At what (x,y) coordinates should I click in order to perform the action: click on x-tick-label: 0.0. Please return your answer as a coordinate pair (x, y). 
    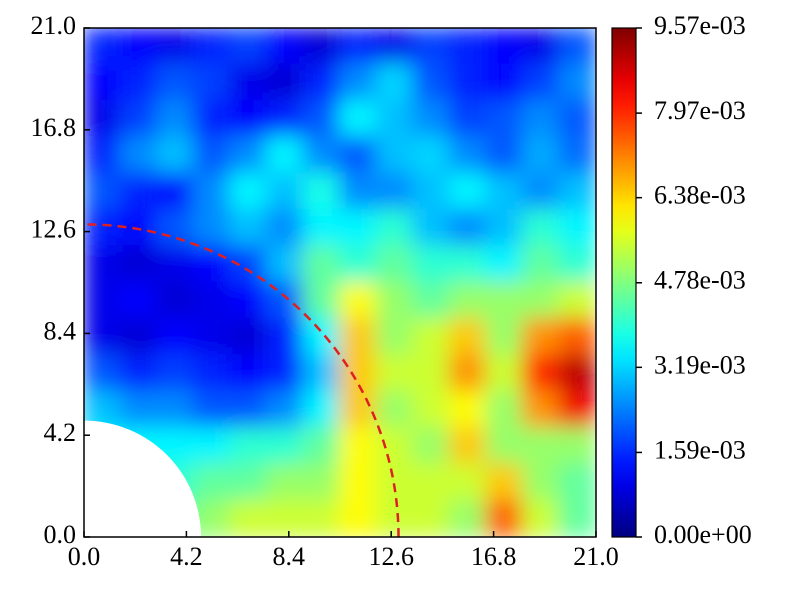
    Looking at the image, I should click on (84, 556).